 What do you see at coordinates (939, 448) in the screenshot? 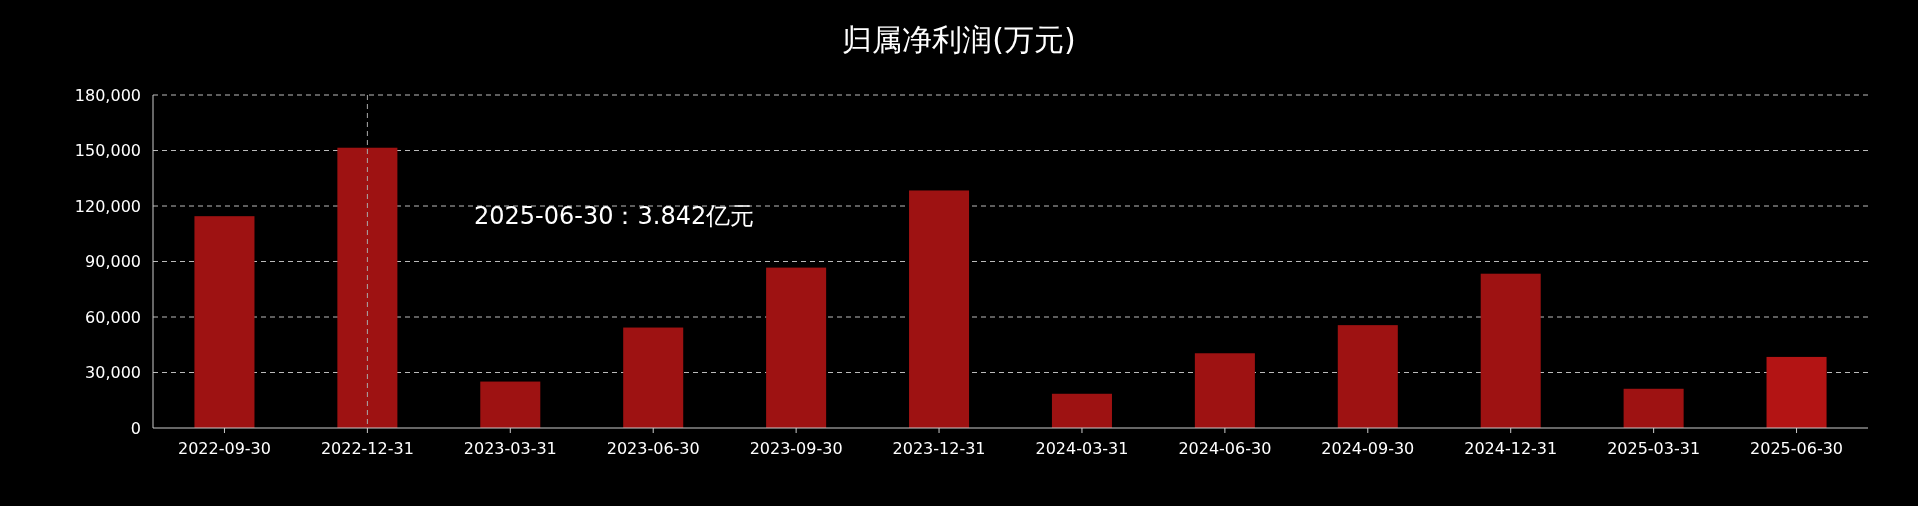
I see `x-tick-label: 2023-12-31` at bounding box center [939, 448].